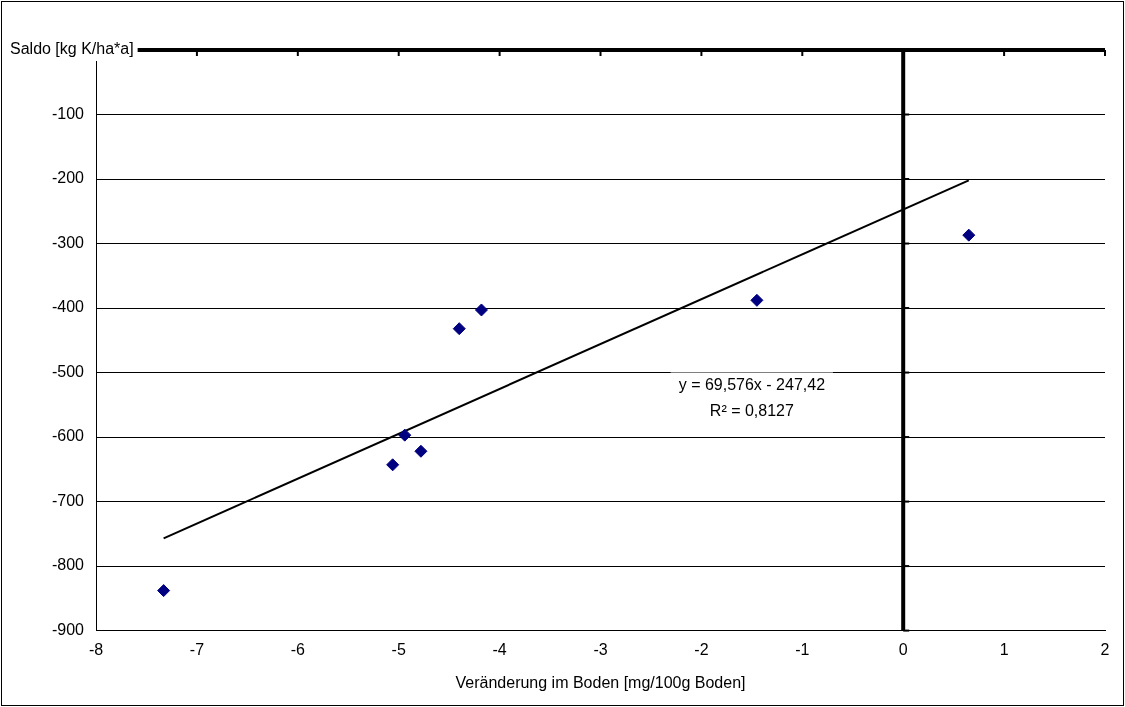 The width and height of the screenshot is (1125, 707). Describe the element at coordinates (68, 630) in the screenshot. I see `y-tick-label: -900` at that location.